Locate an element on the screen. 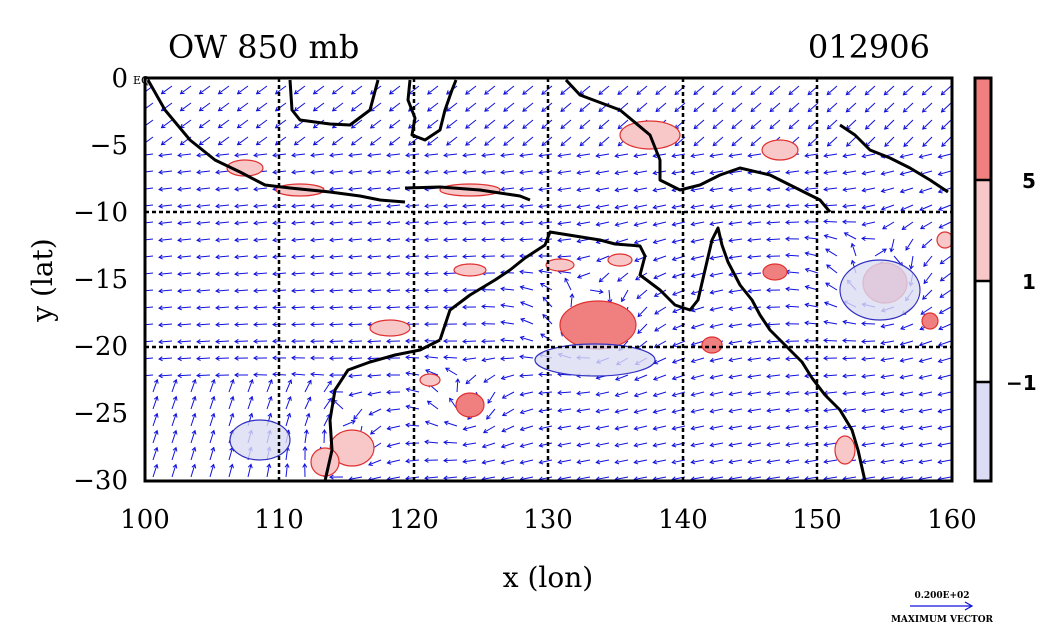  y-axis: 0 EQ −5 −10 −15 −20 −25 −30 y (lat) is located at coordinates (88, 280).